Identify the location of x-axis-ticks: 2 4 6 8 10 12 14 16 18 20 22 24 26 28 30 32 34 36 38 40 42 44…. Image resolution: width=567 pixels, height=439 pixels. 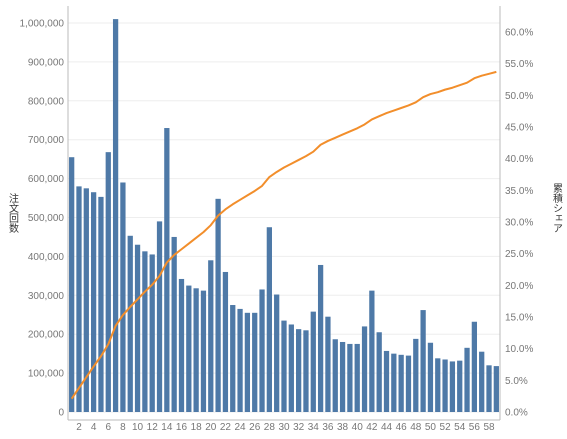
(285, 427).